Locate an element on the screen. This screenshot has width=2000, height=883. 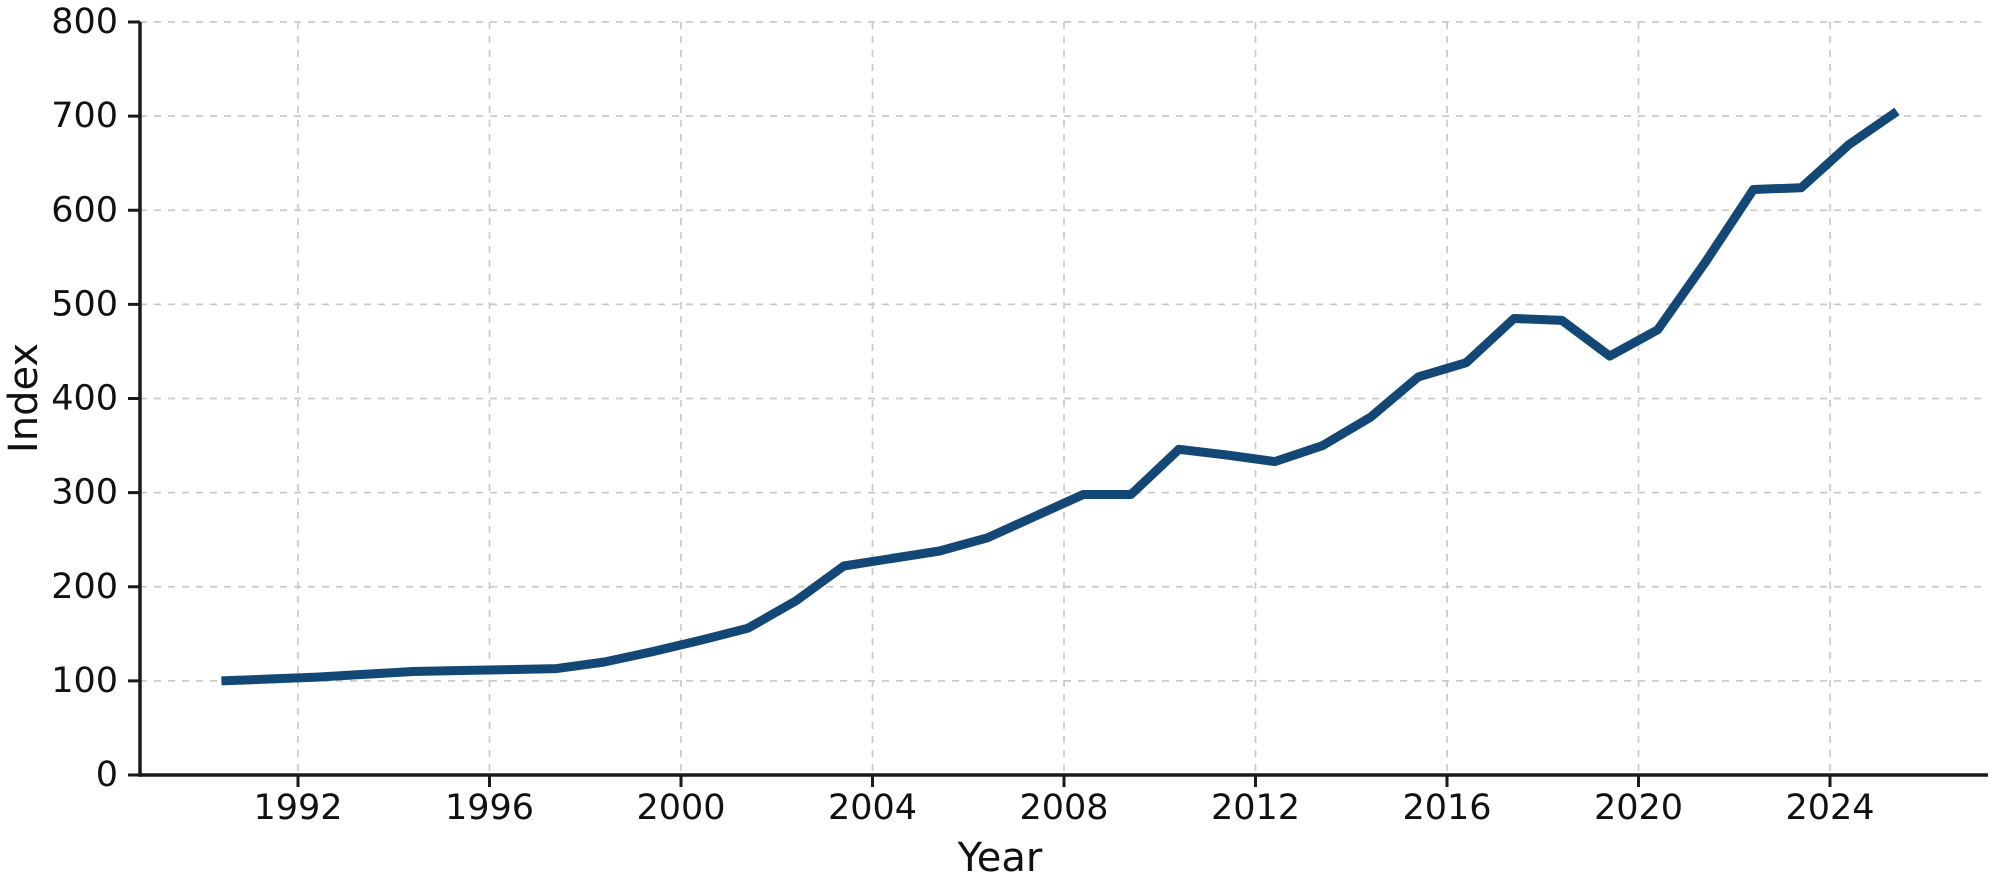
x-tick-label: 2004 is located at coordinates (872, 808).